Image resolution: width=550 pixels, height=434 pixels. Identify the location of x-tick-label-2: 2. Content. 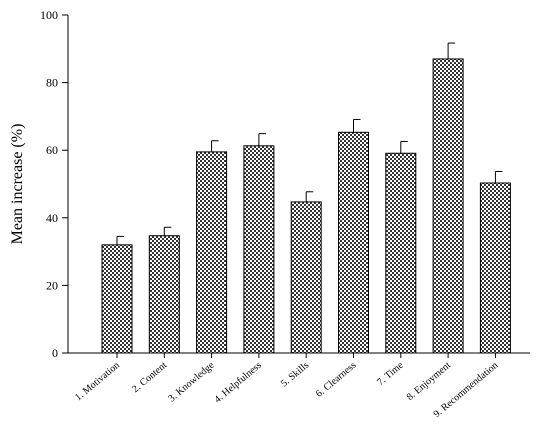
(149, 377).